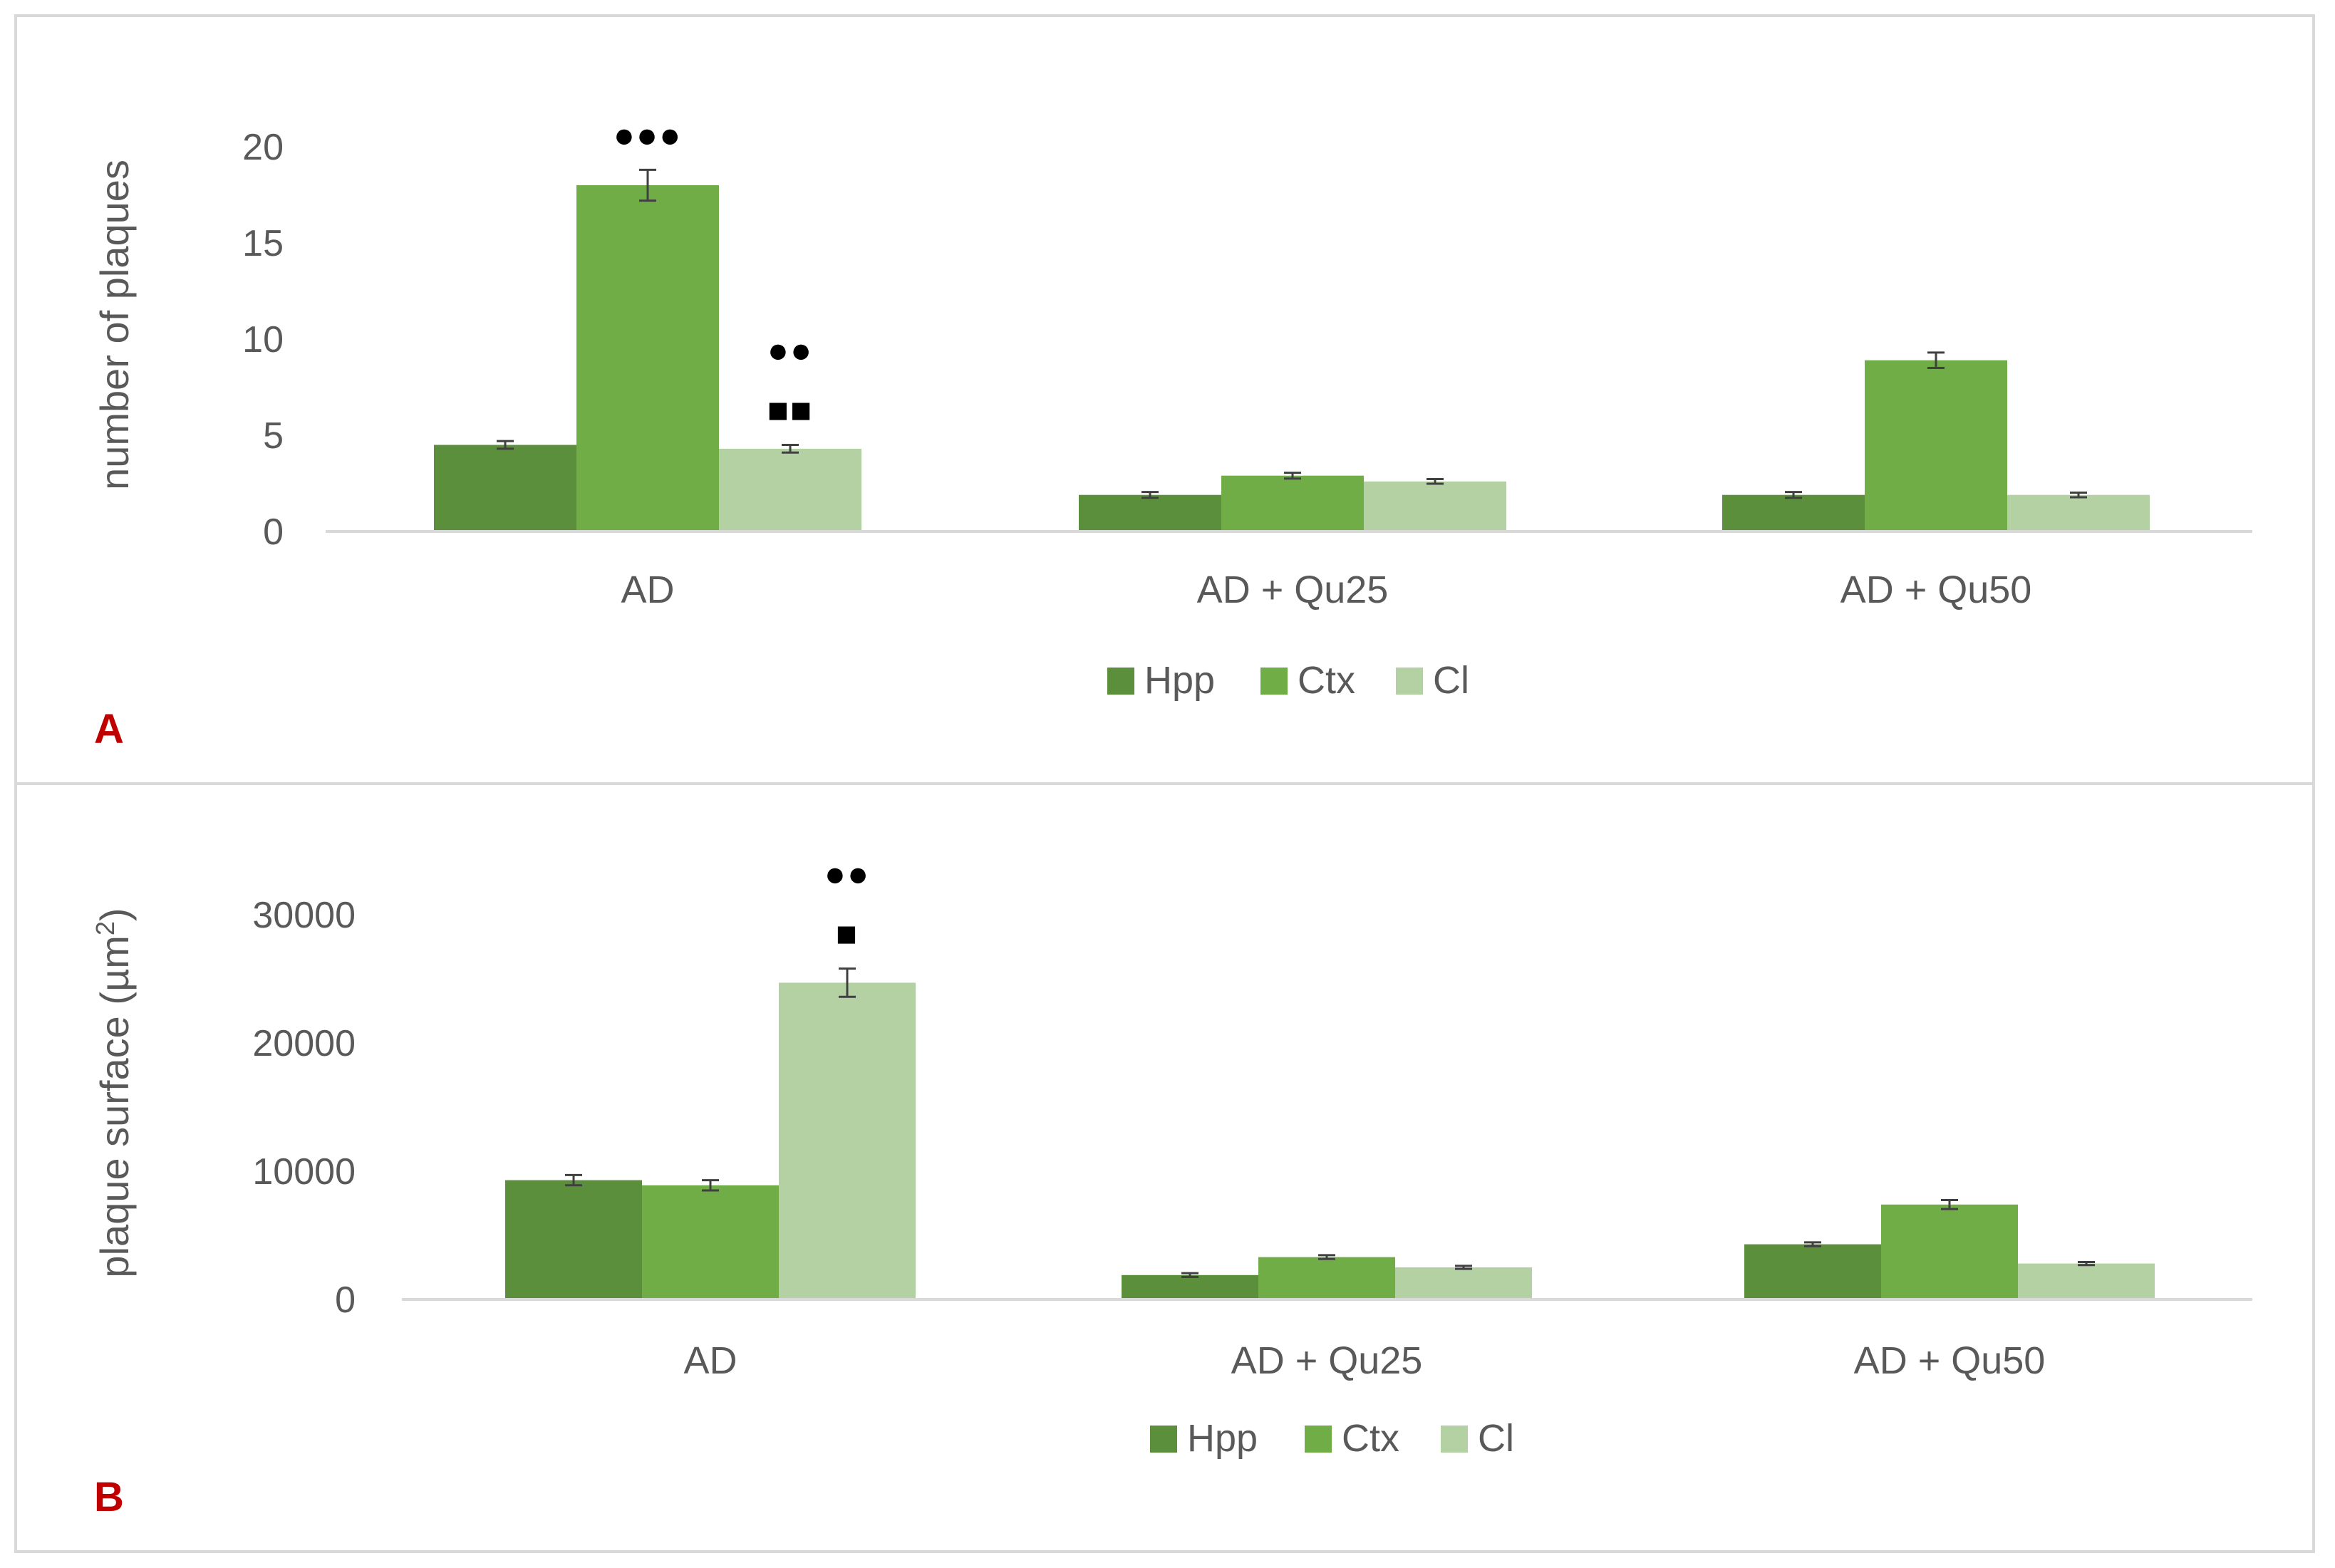 This screenshot has height=1568, width=2335. I want to click on y-tick-label-2: 20000, so click(304, 1043).